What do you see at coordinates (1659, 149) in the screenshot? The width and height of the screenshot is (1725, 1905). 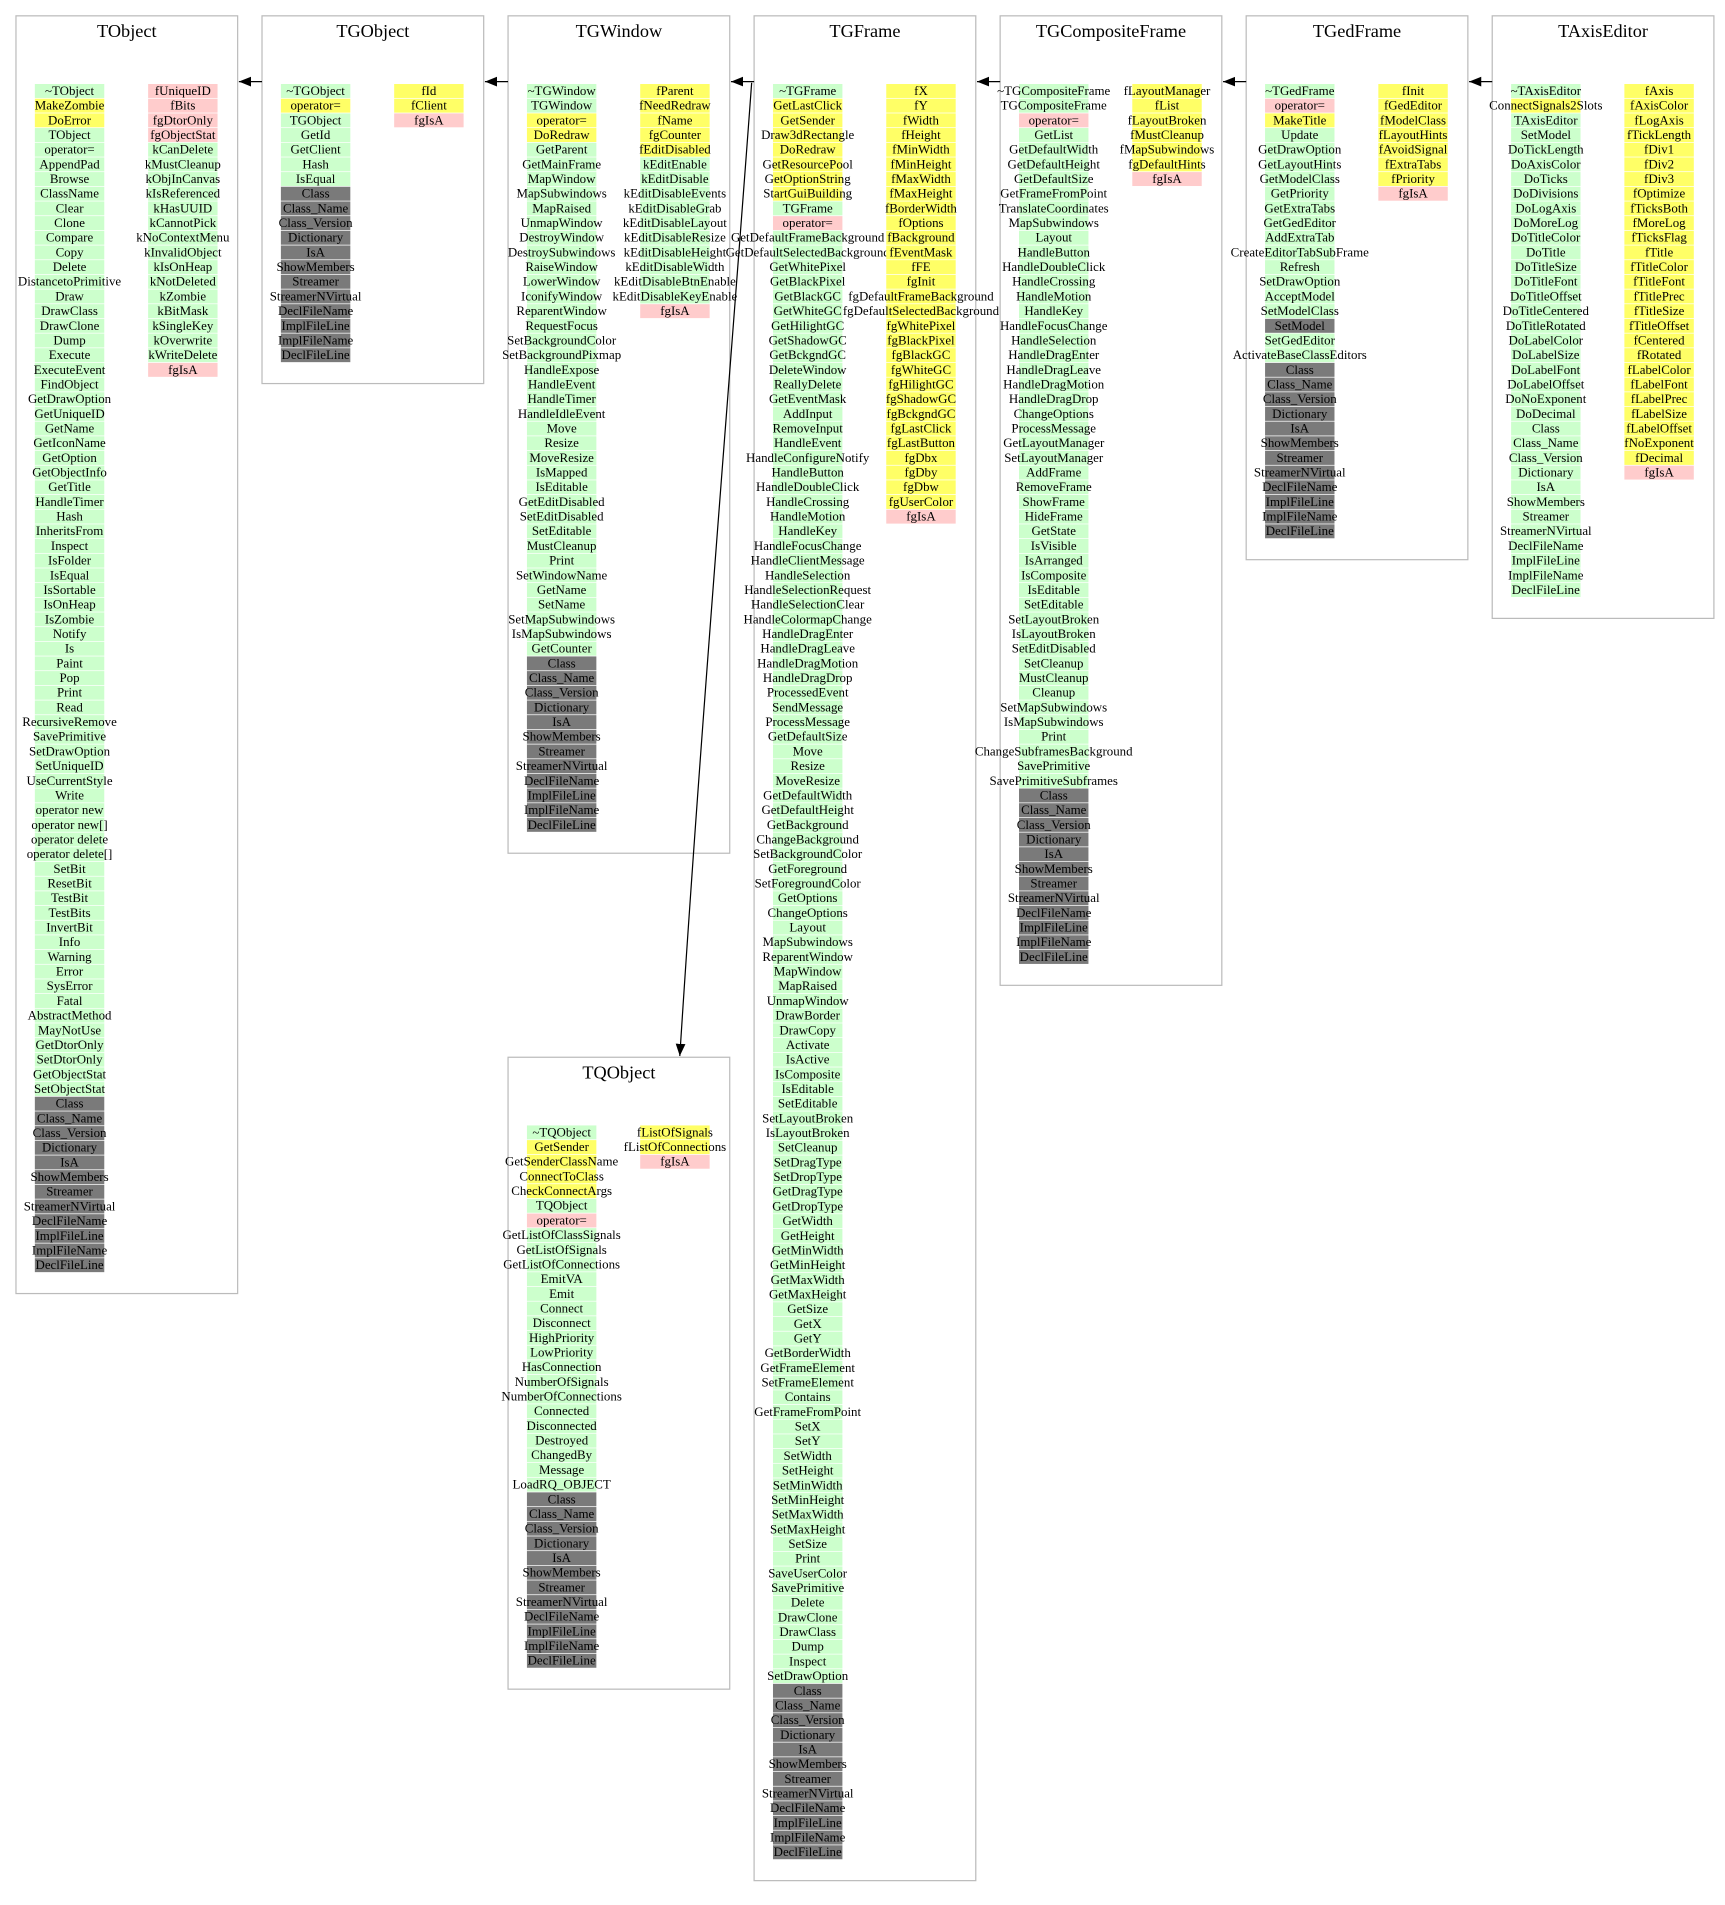 I see `member-name: fDiv1` at bounding box center [1659, 149].